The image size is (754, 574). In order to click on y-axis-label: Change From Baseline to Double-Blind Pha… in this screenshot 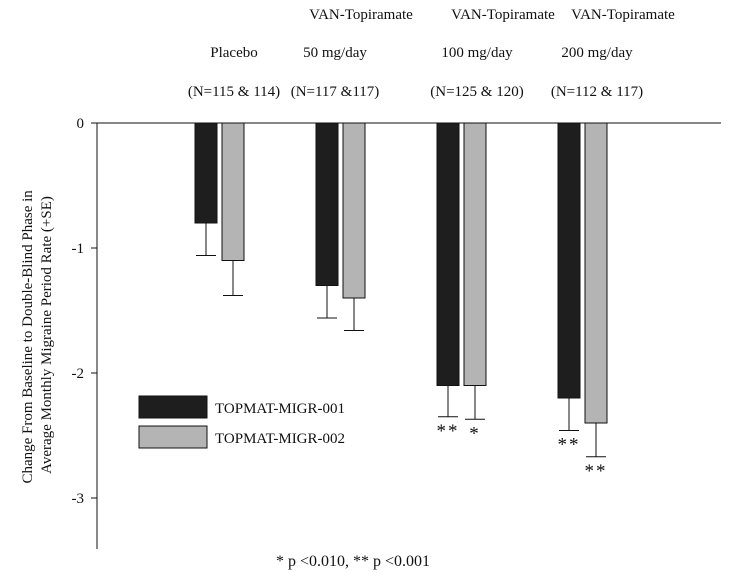, I will do `click(37, 334)`.